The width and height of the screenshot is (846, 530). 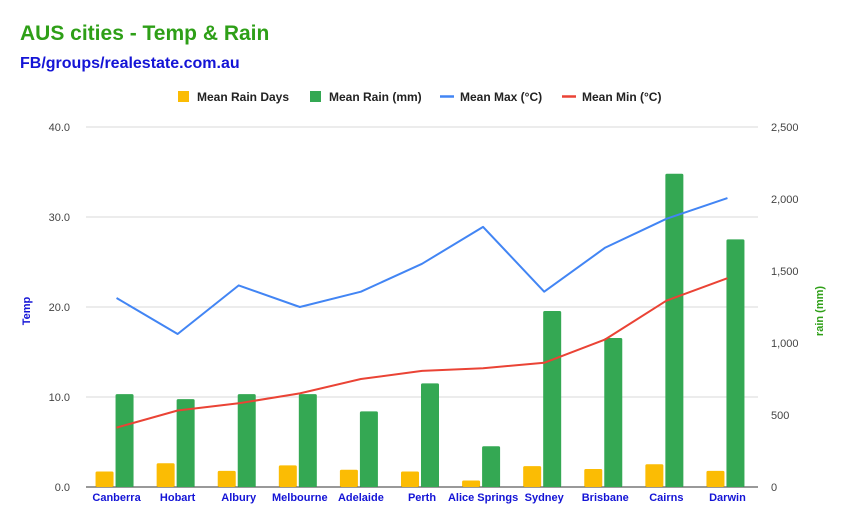 I want to click on left-tick-label: 10.0, so click(x=59, y=398).